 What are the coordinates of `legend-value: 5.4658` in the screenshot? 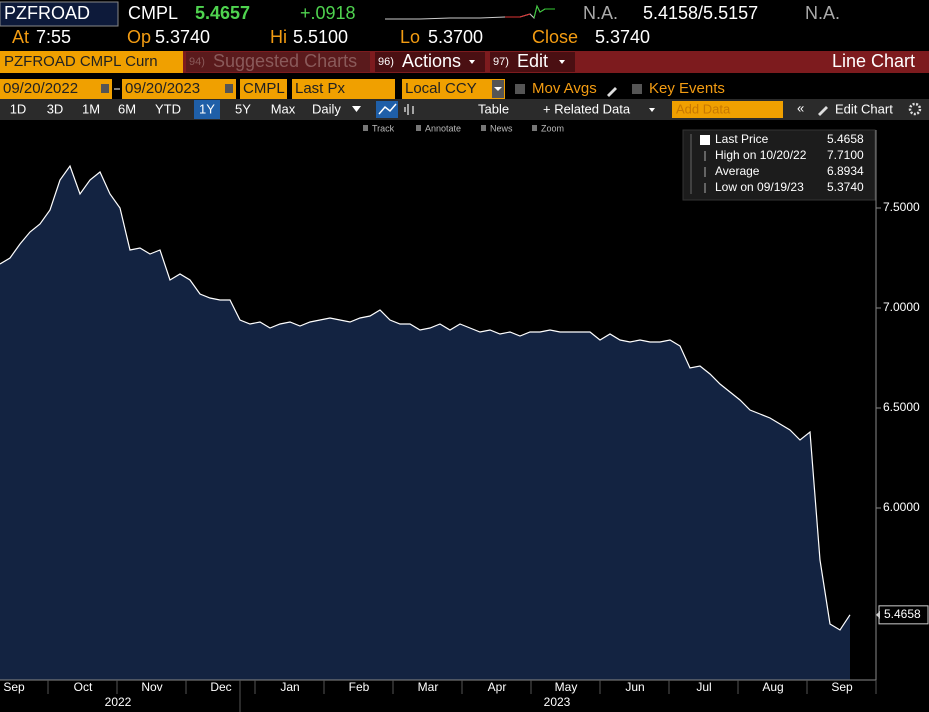 It's located at (845, 139).